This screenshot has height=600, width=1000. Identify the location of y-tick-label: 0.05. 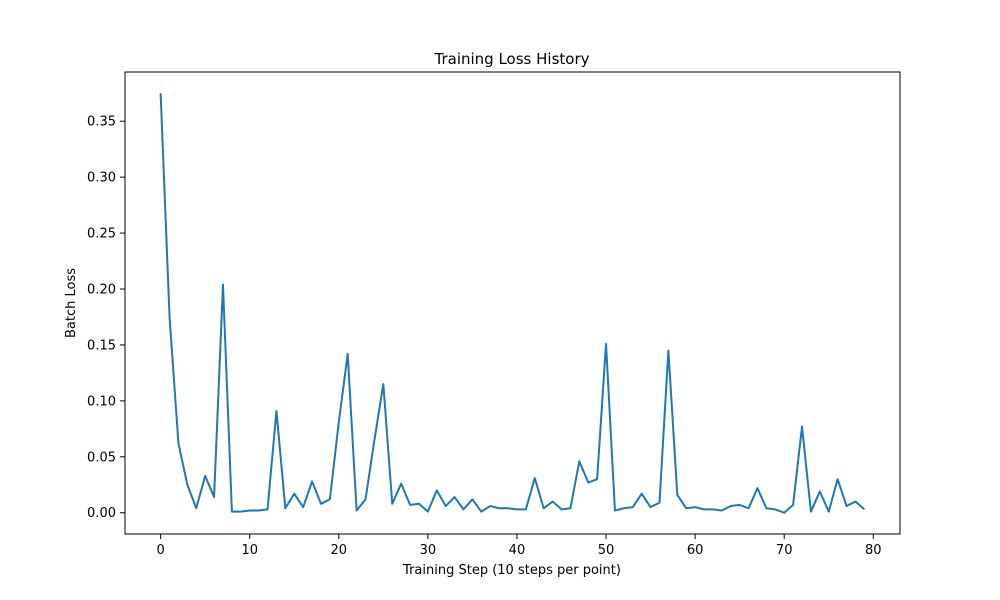
(101, 457).